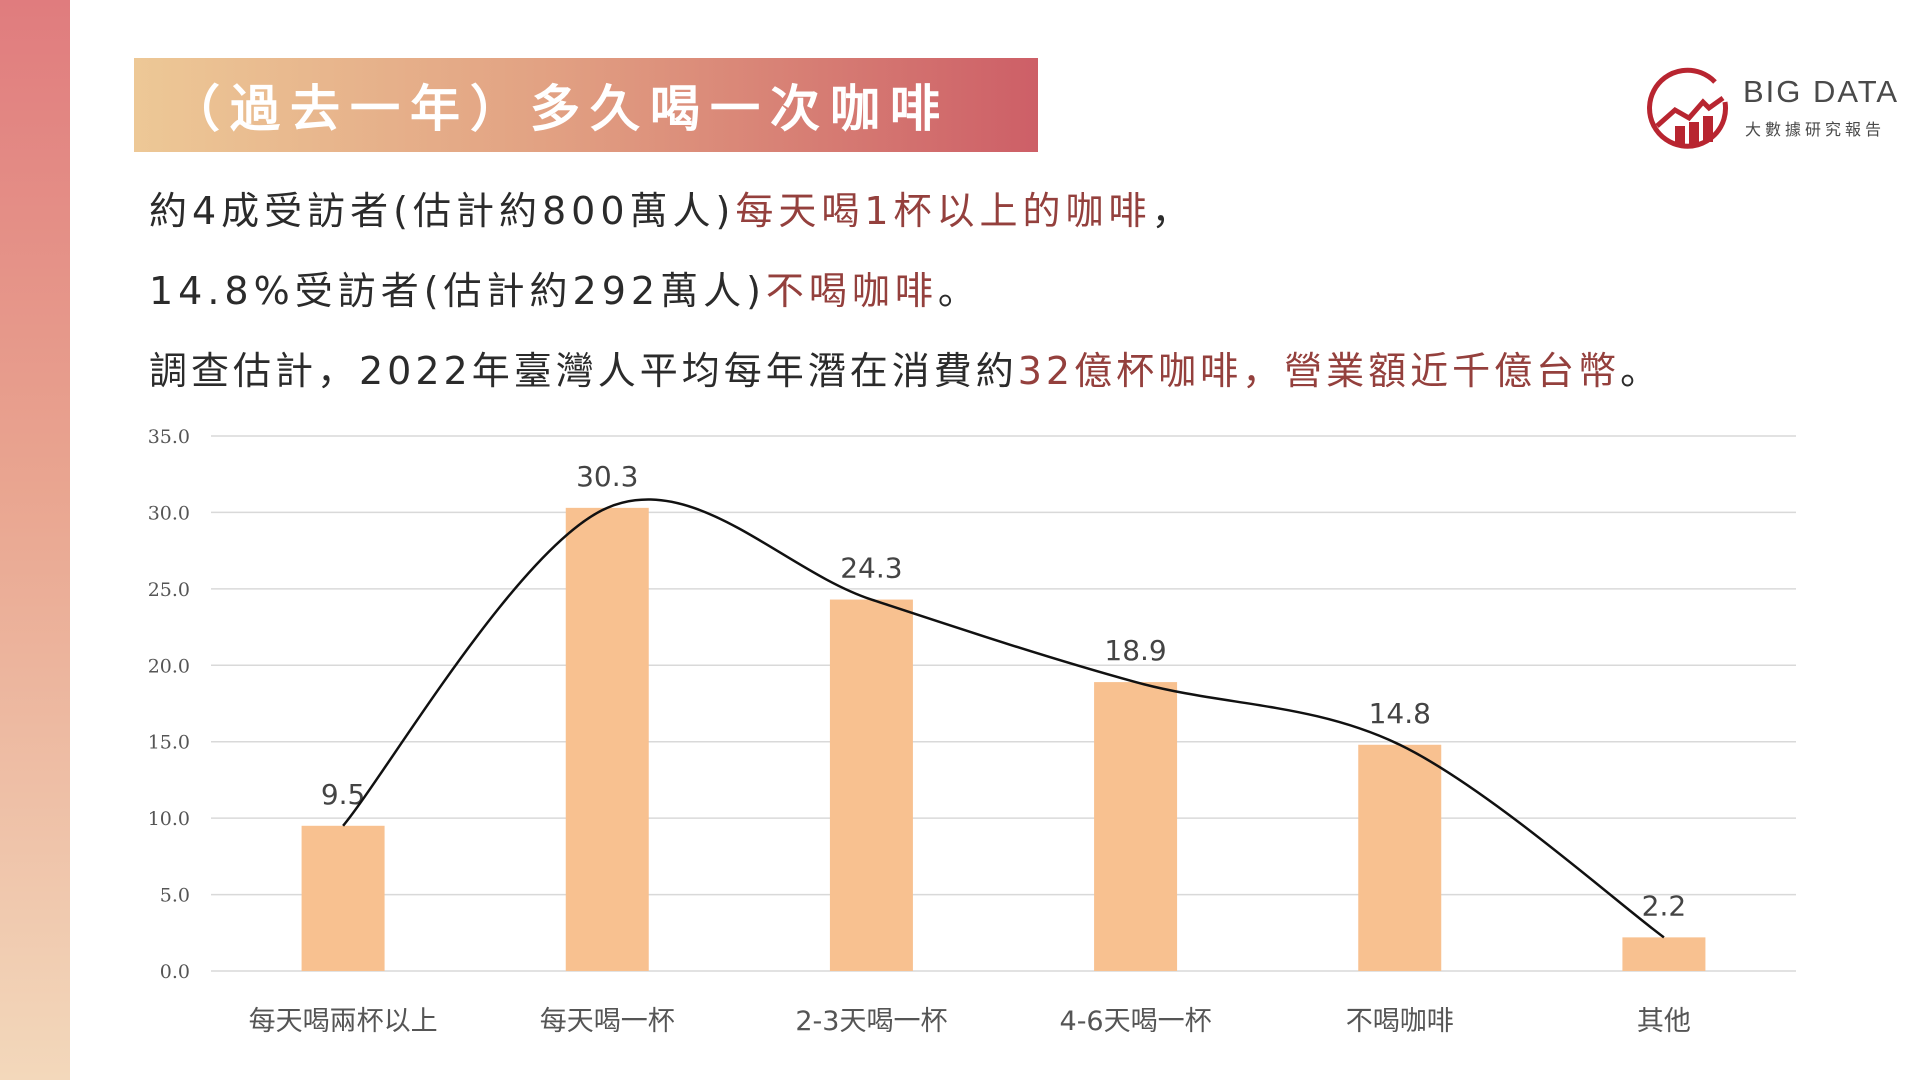 This screenshot has width=1920, height=1080. I want to click on summary-text: 調查估計，2022年臺灣人平均每年潛在消費約, so click(583, 371).